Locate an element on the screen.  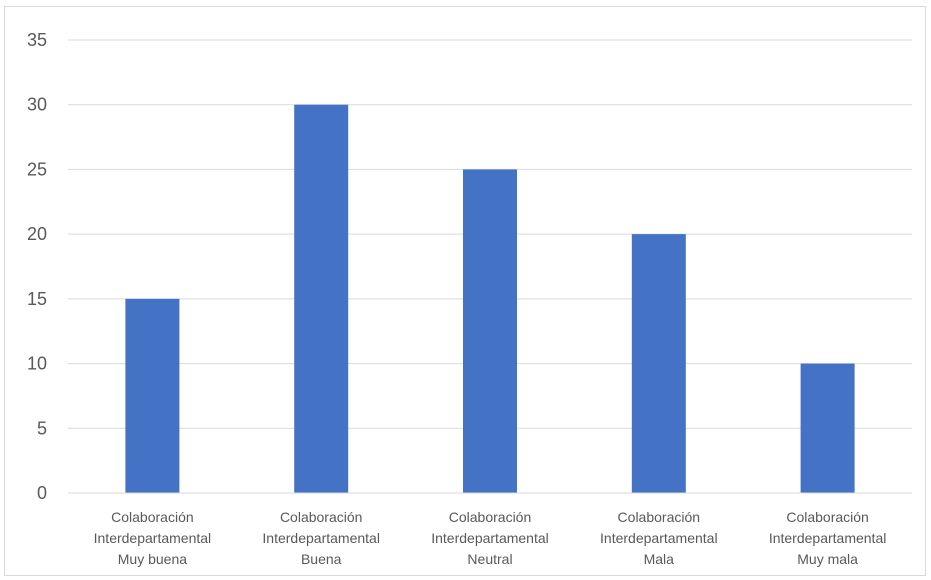
y-tick-label: 5 is located at coordinates (42, 428).